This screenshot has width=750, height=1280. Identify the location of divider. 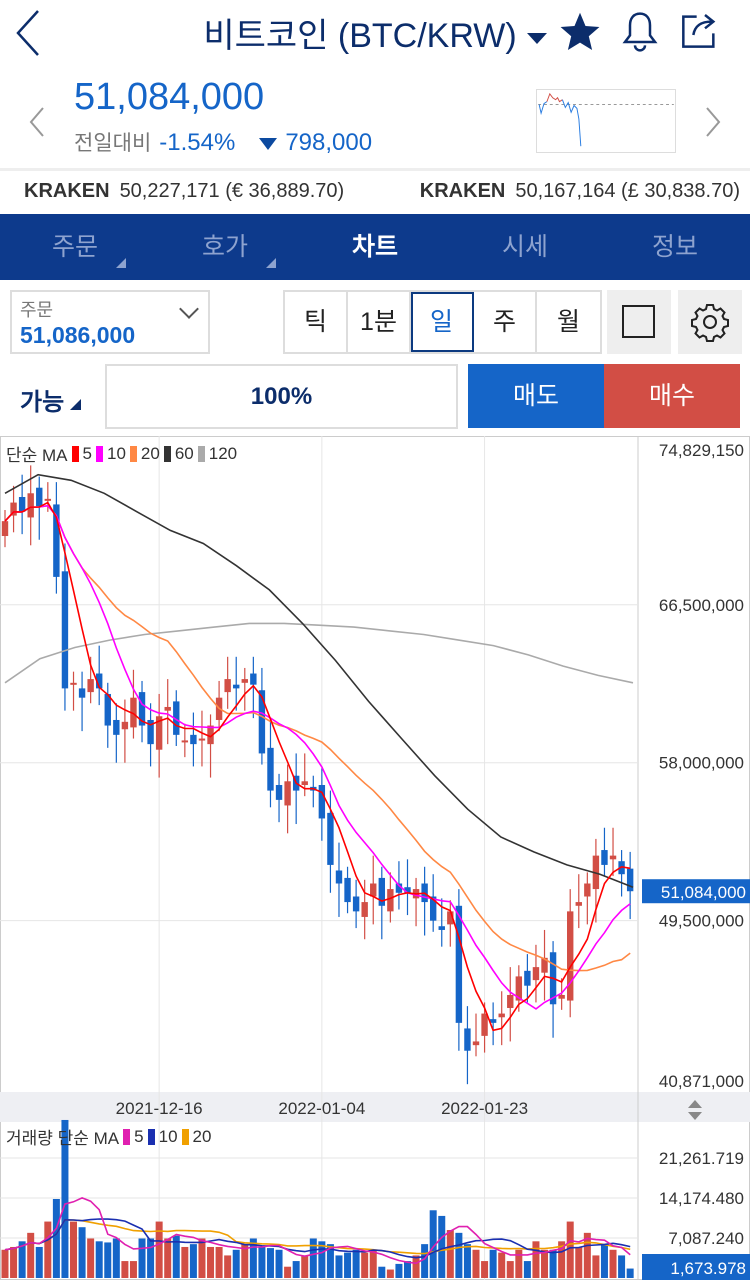
(375, 169).